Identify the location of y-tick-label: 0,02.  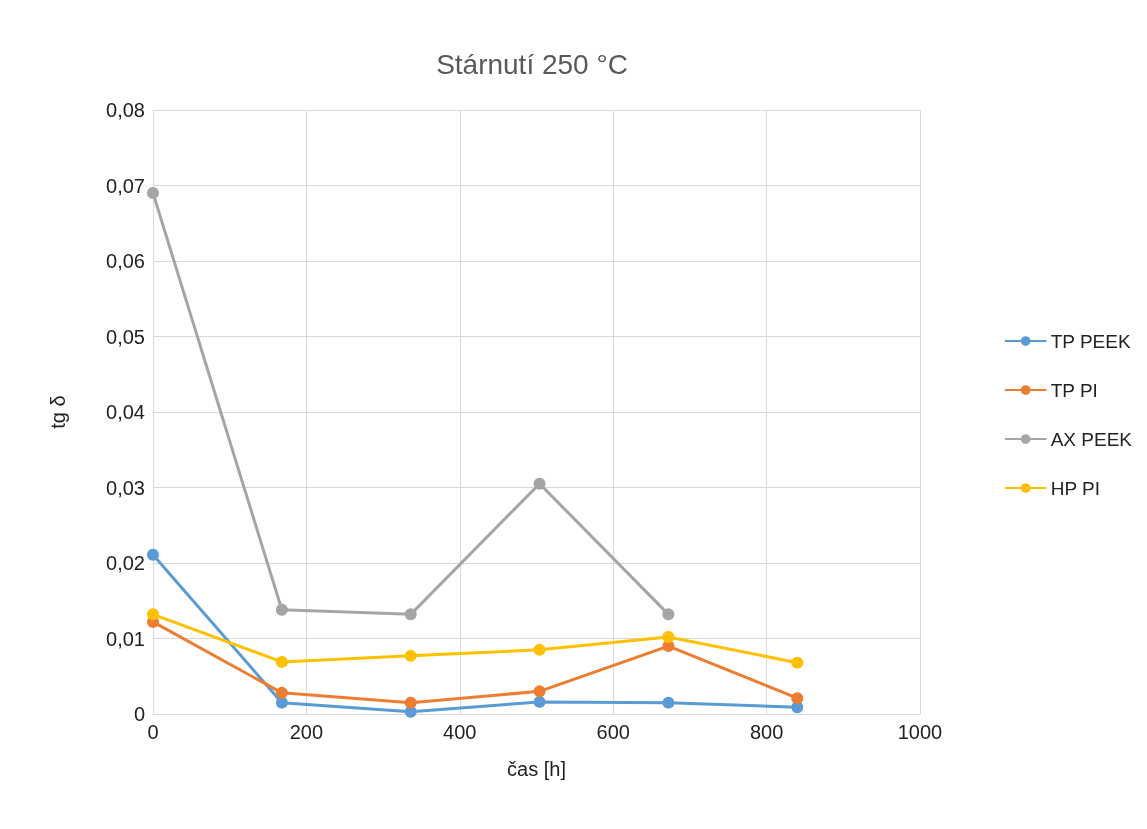
(125, 563).